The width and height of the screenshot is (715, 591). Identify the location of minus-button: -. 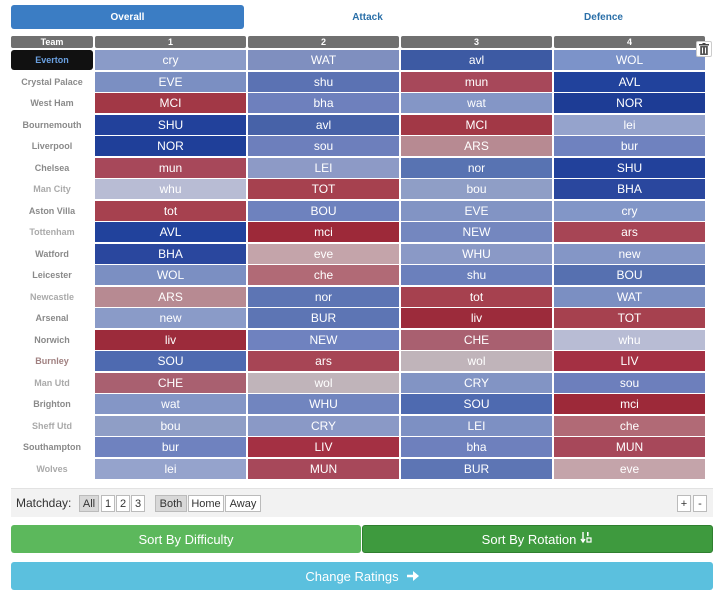
(700, 503).